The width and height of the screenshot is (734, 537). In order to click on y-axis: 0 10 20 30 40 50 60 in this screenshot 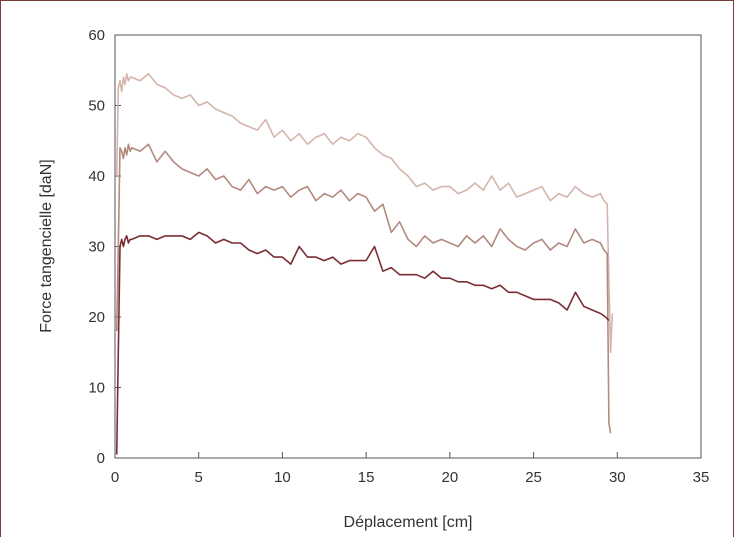, I will do `click(104, 247)`.